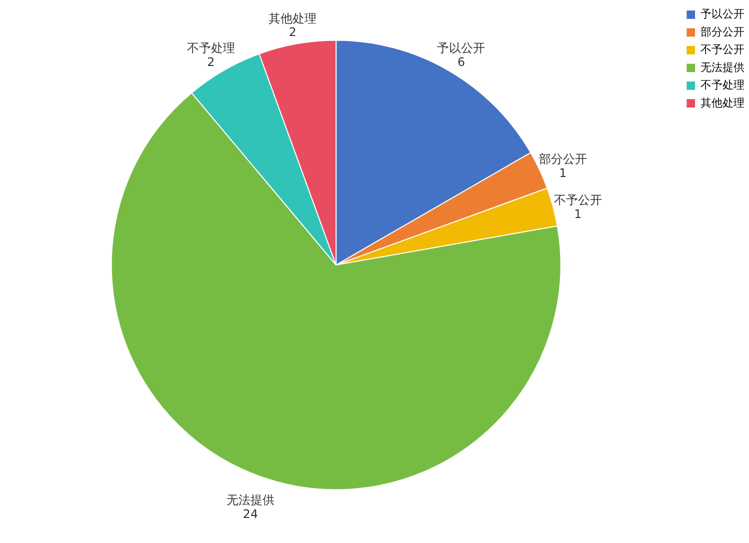 Image resolution: width=749 pixels, height=543 pixels. What do you see at coordinates (722, 31) in the screenshot?
I see `legend-label: 部分公开` at bounding box center [722, 31].